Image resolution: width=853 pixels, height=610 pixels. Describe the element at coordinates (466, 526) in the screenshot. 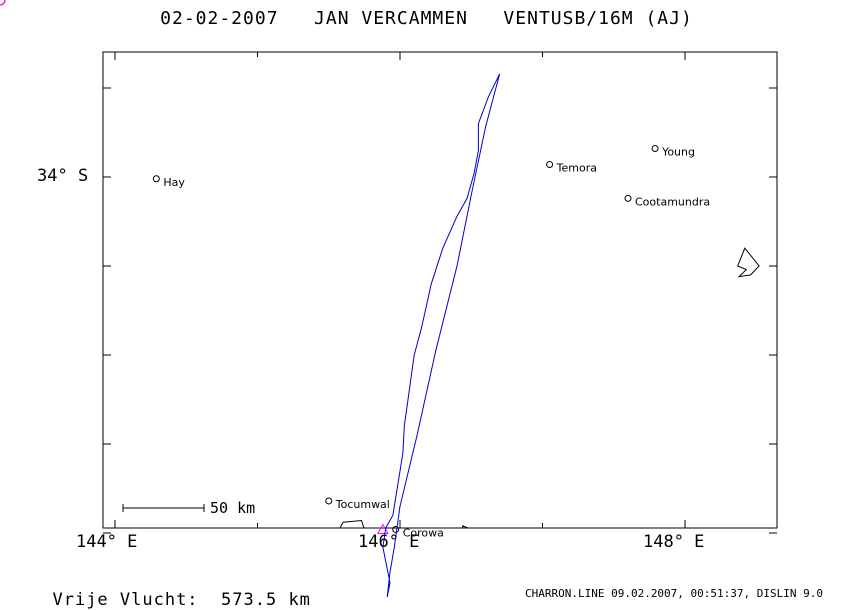

I see `water-lake-hume` at that location.